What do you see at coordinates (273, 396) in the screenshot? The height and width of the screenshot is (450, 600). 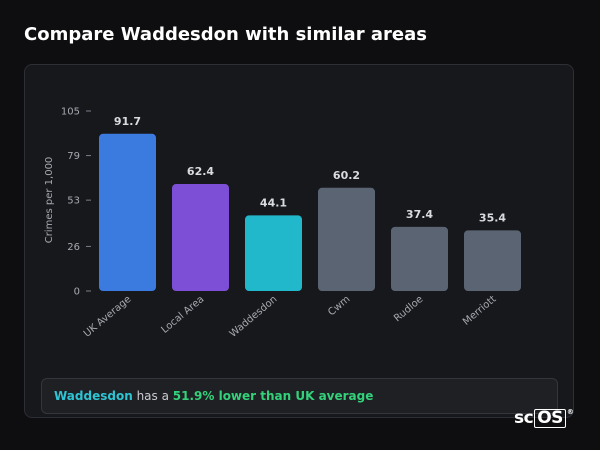 I see `summary-stat: 51.9% lower than UK average` at bounding box center [273, 396].